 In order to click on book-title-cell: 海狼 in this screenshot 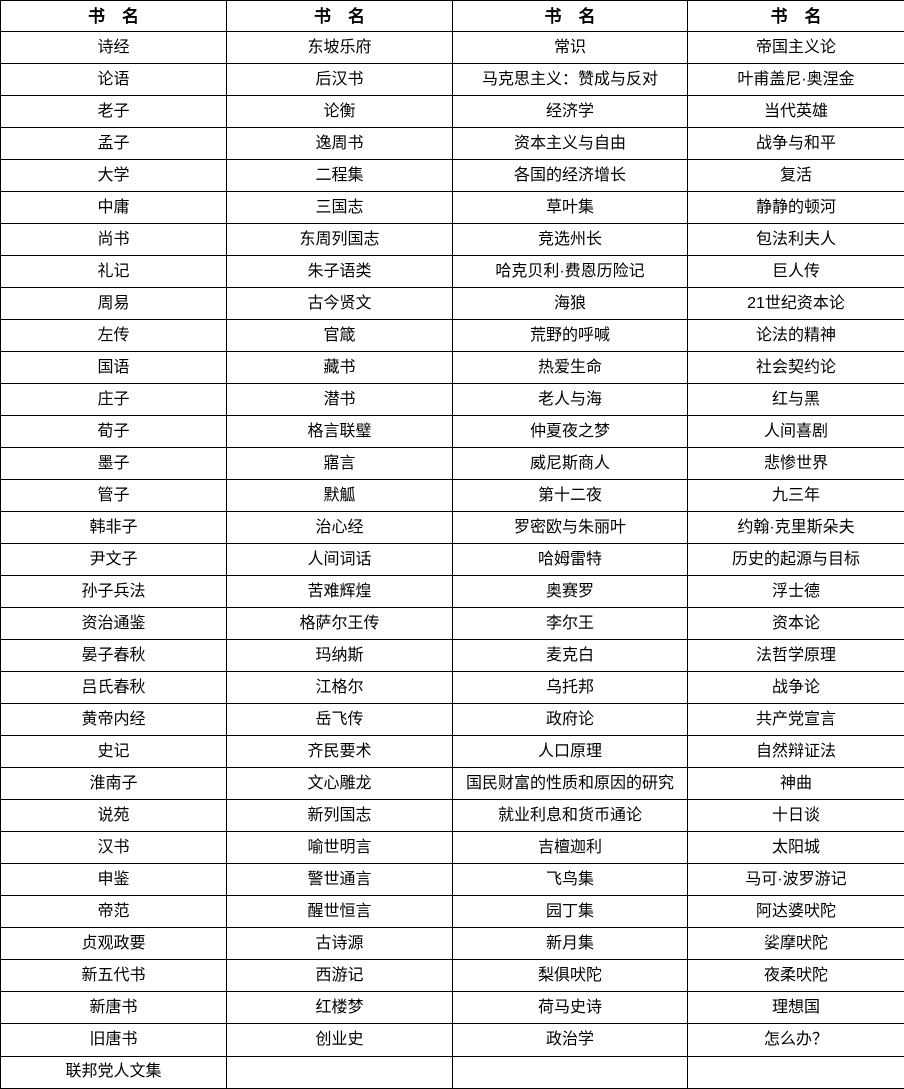, I will do `click(570, 304)`.